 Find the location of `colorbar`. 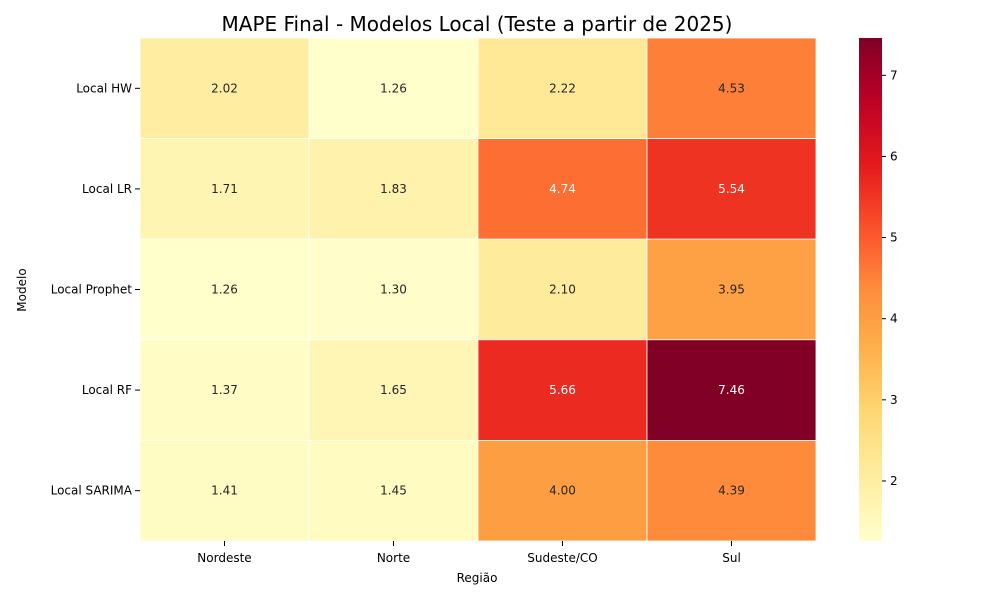

colorbar is located at coordinates (870, 289).